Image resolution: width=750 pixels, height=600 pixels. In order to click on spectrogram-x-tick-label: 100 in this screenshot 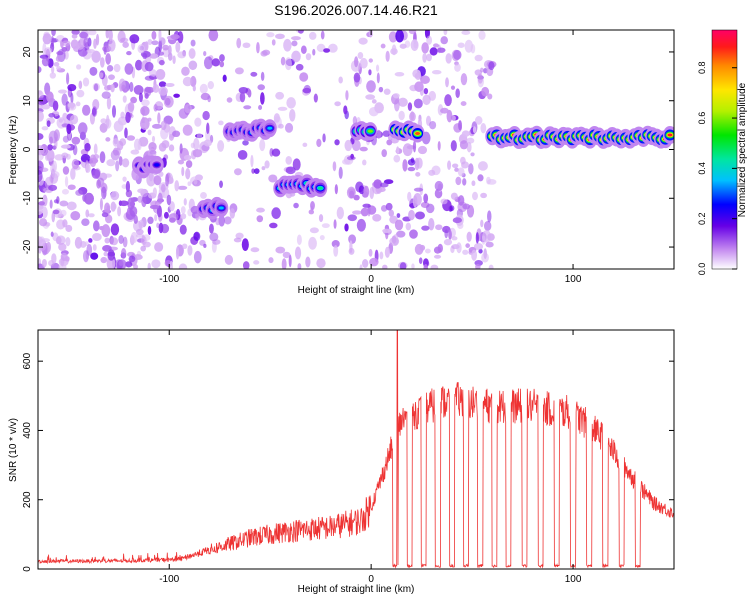, I will do `click(573, 279)`.